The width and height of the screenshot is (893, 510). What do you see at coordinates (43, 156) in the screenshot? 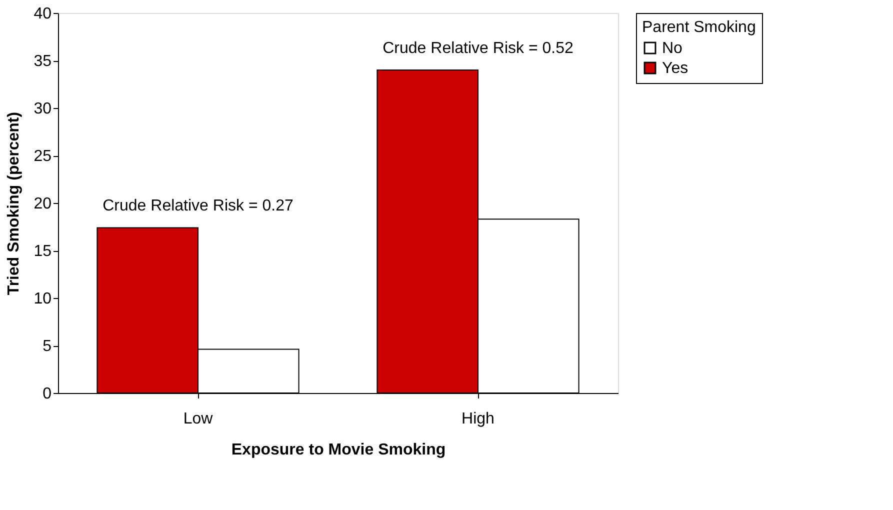
I see `y-tick-label: 25` at bounding box center [43, 156].